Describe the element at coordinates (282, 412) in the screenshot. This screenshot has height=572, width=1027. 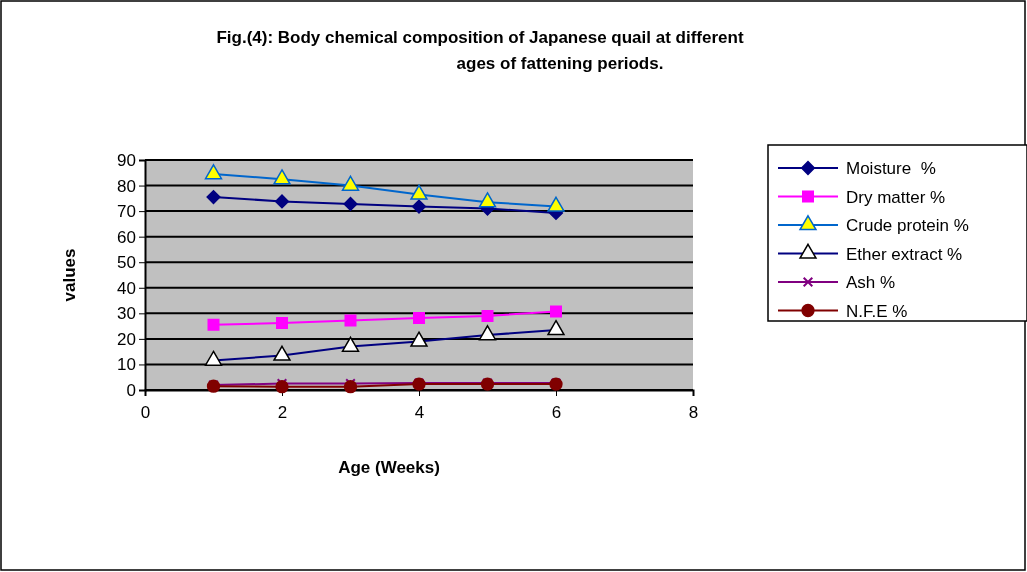
I see `x-tick-label: 2` at that location.